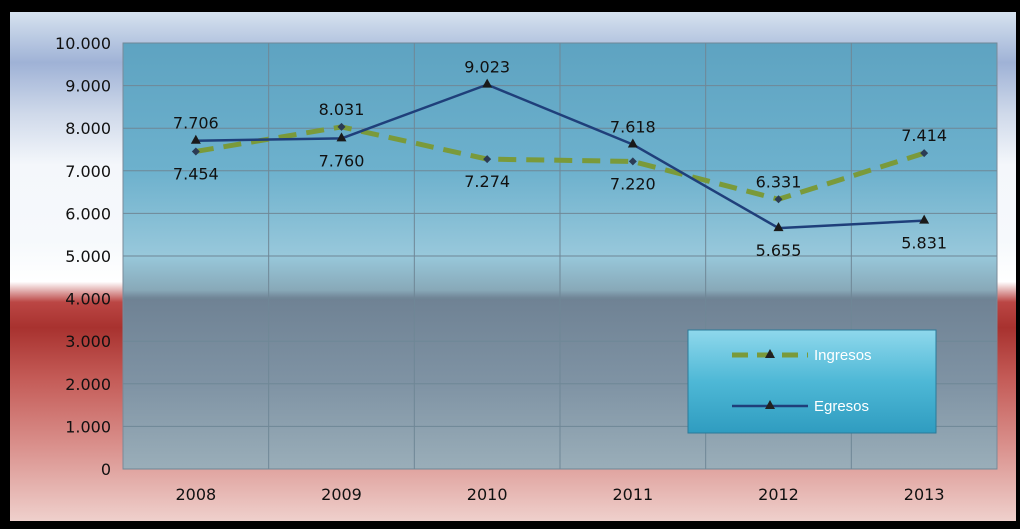 The width and height of the screenshot is (1020, 529). Describe the element at coordinates (341, 494) in the screenshot. I see `x-tick-label: 2009` at that location.